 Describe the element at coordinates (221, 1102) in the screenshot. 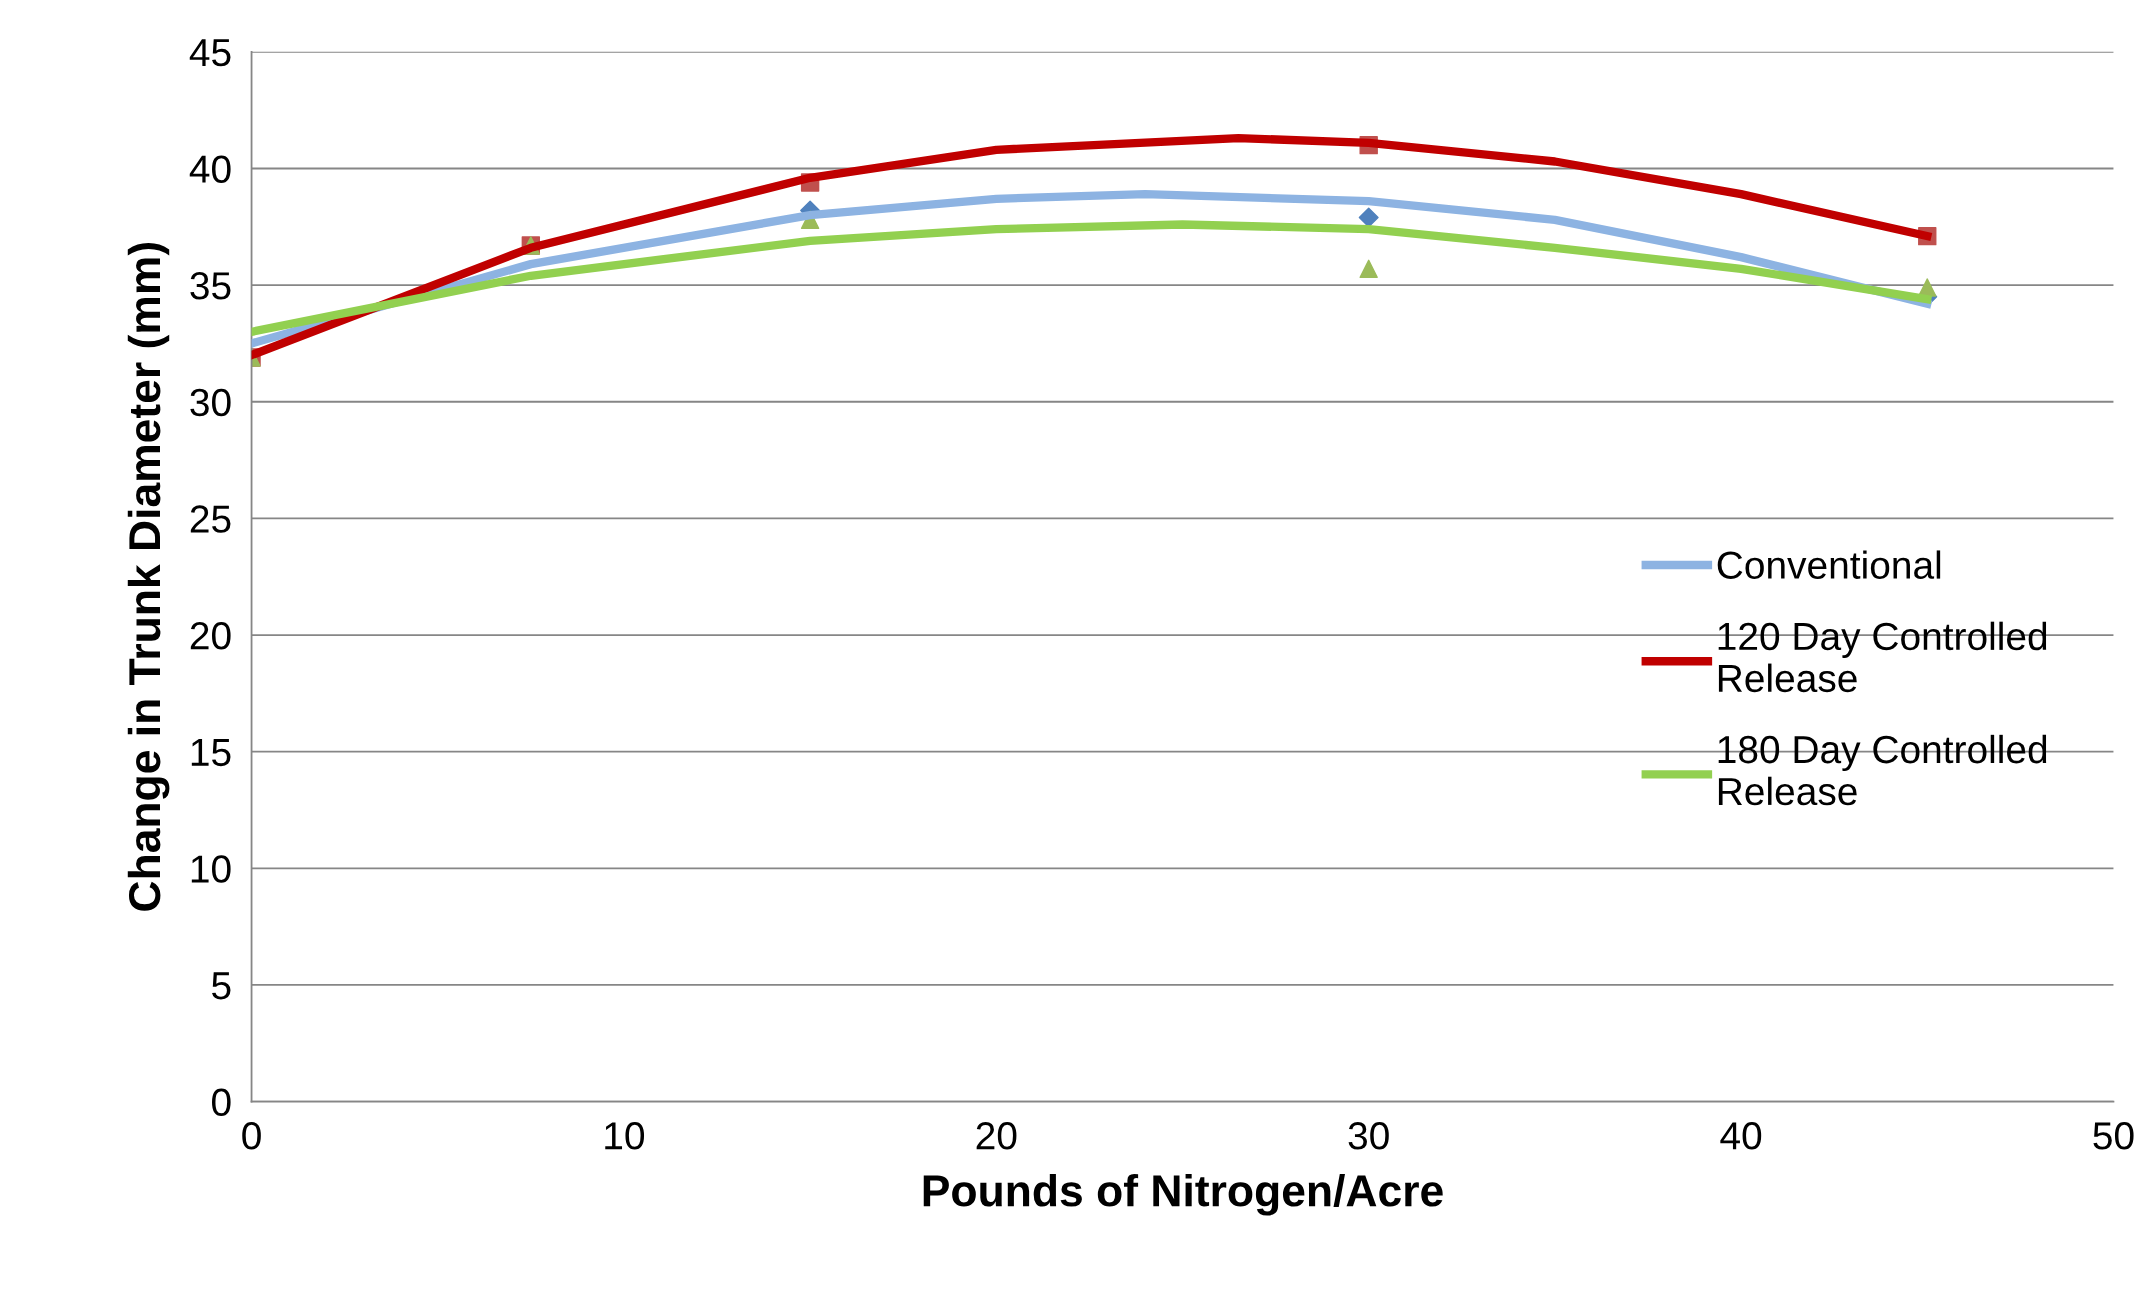

I see `y-tick-label: 0` at that location.